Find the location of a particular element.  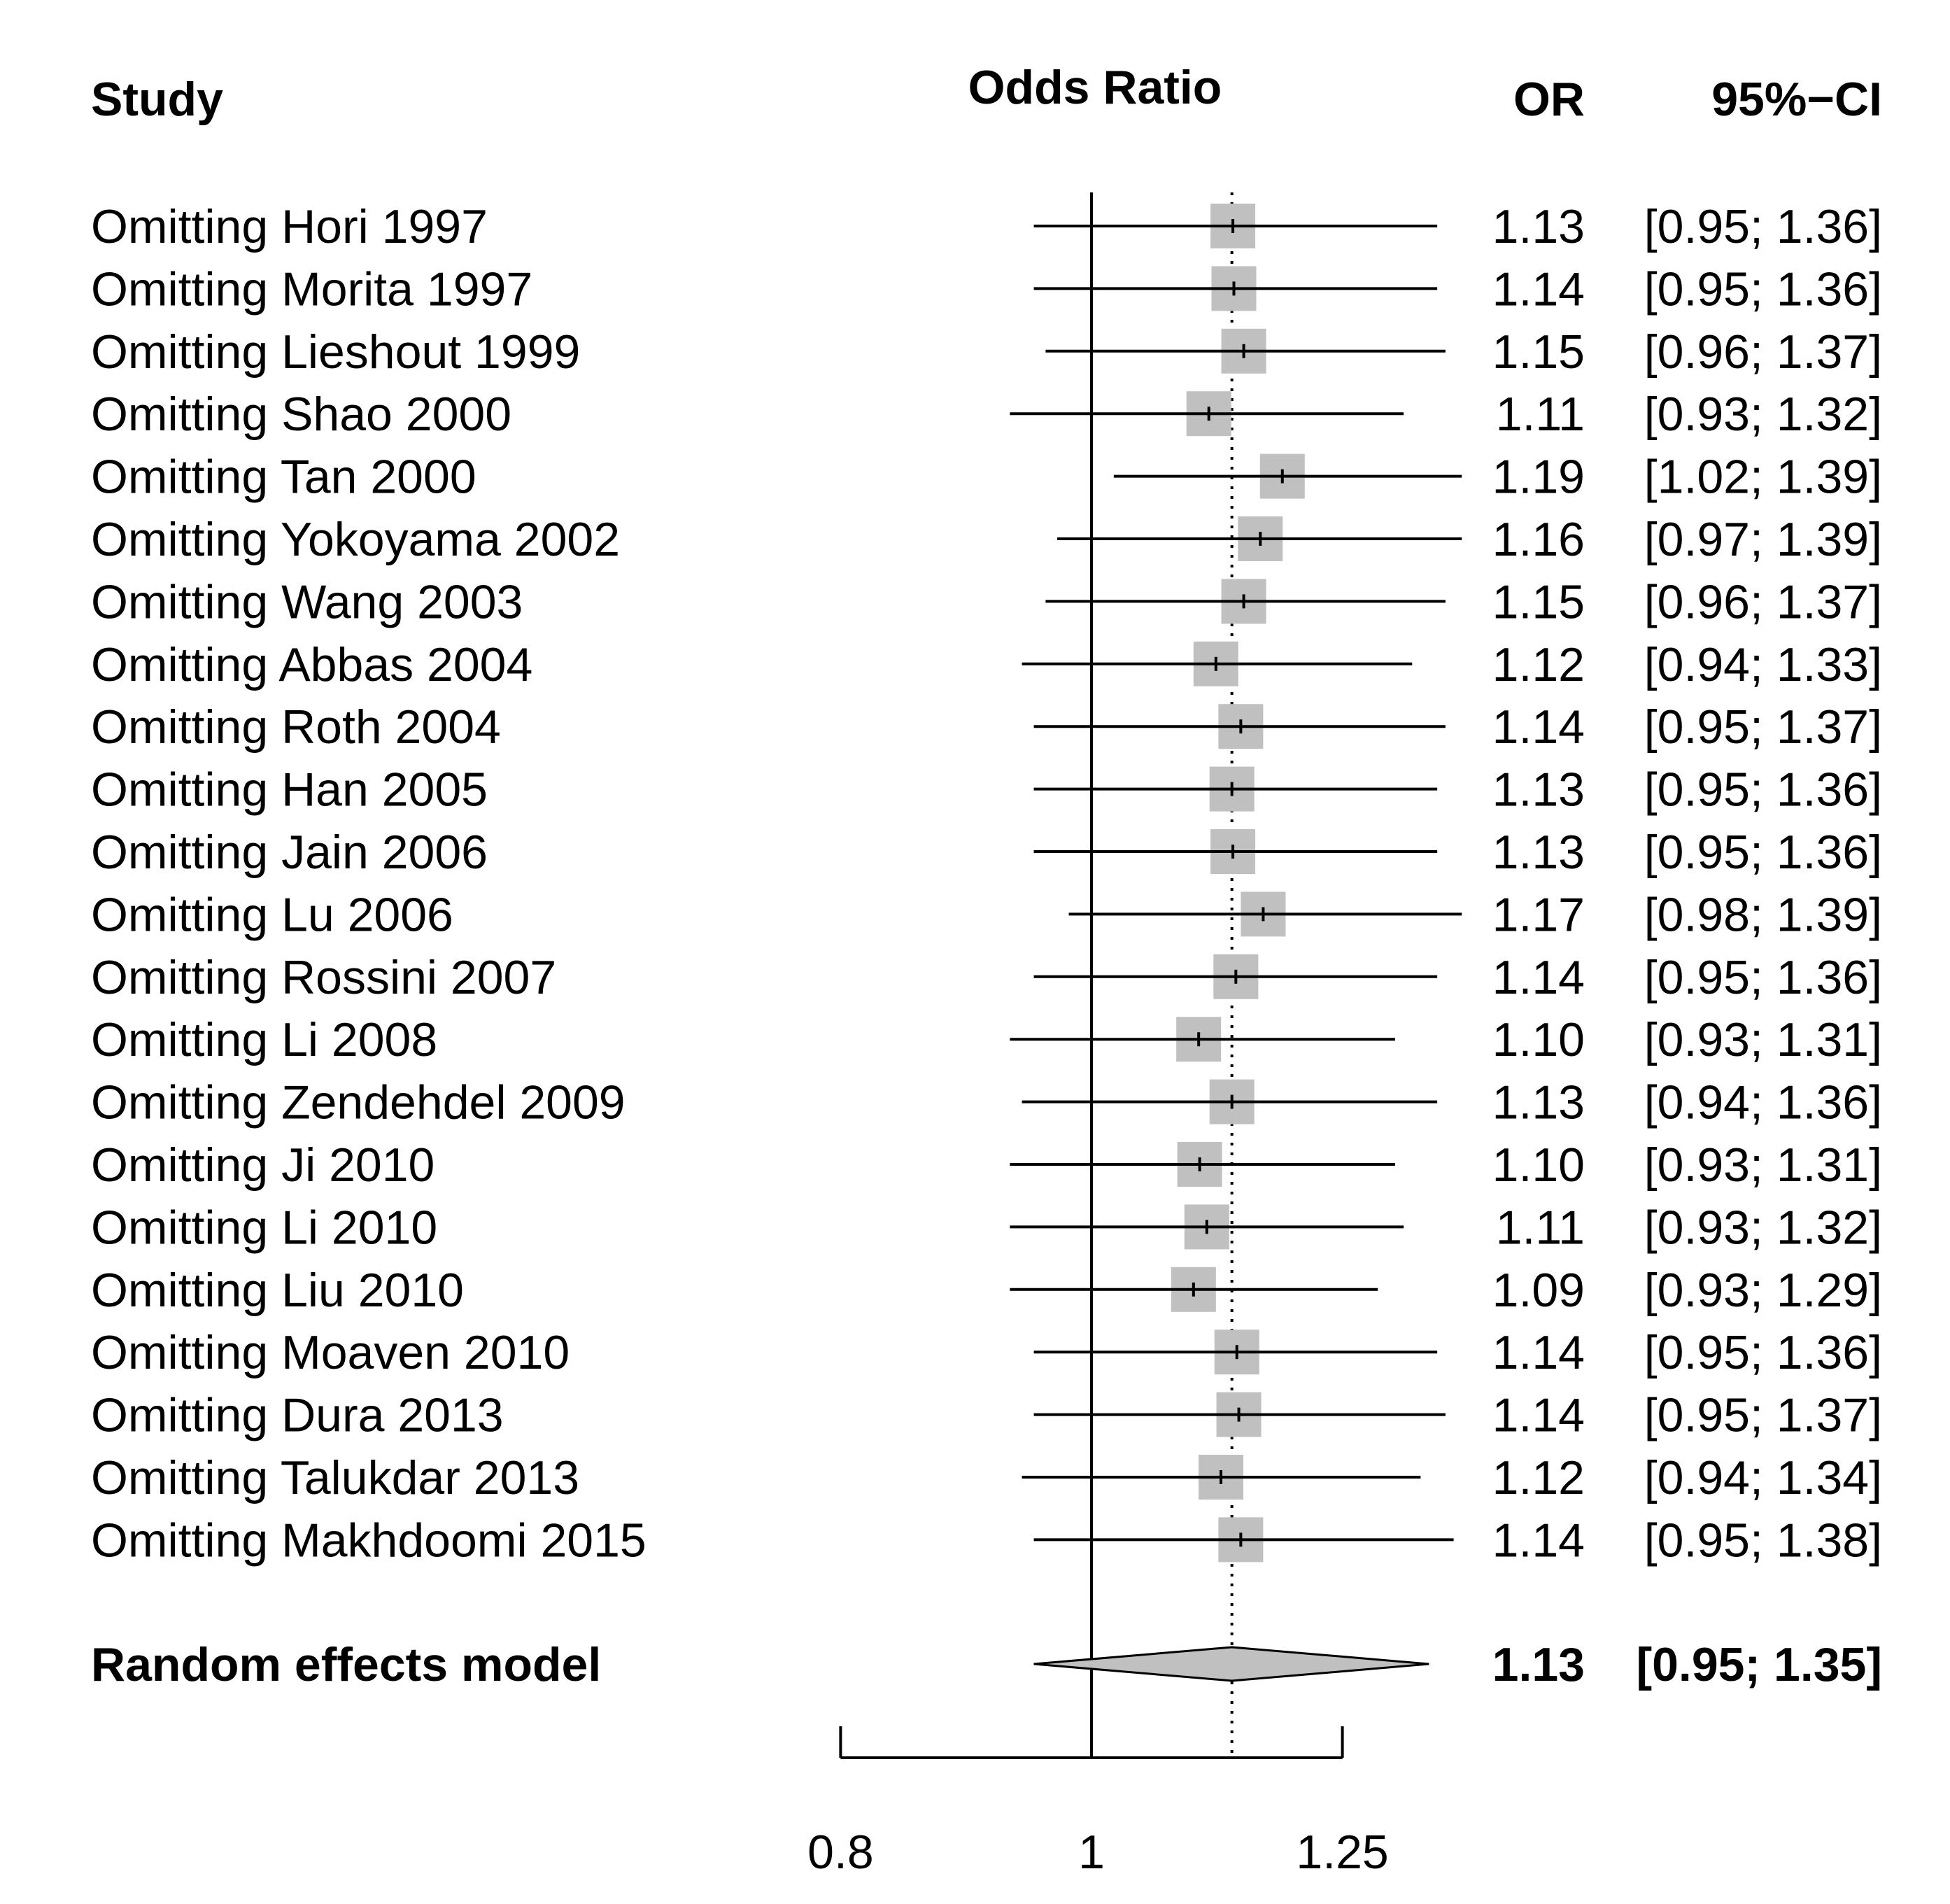

study-label: Omitting Lieshout 1999 is located at coordinates (335, 352).